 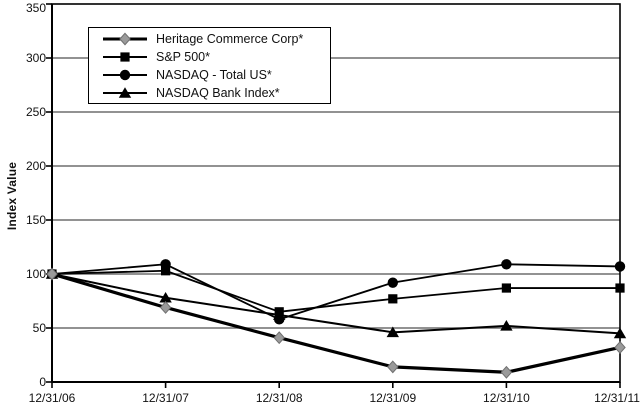 I want to click on x-tick-label: 12/31/06, so click(x=52, y=398).